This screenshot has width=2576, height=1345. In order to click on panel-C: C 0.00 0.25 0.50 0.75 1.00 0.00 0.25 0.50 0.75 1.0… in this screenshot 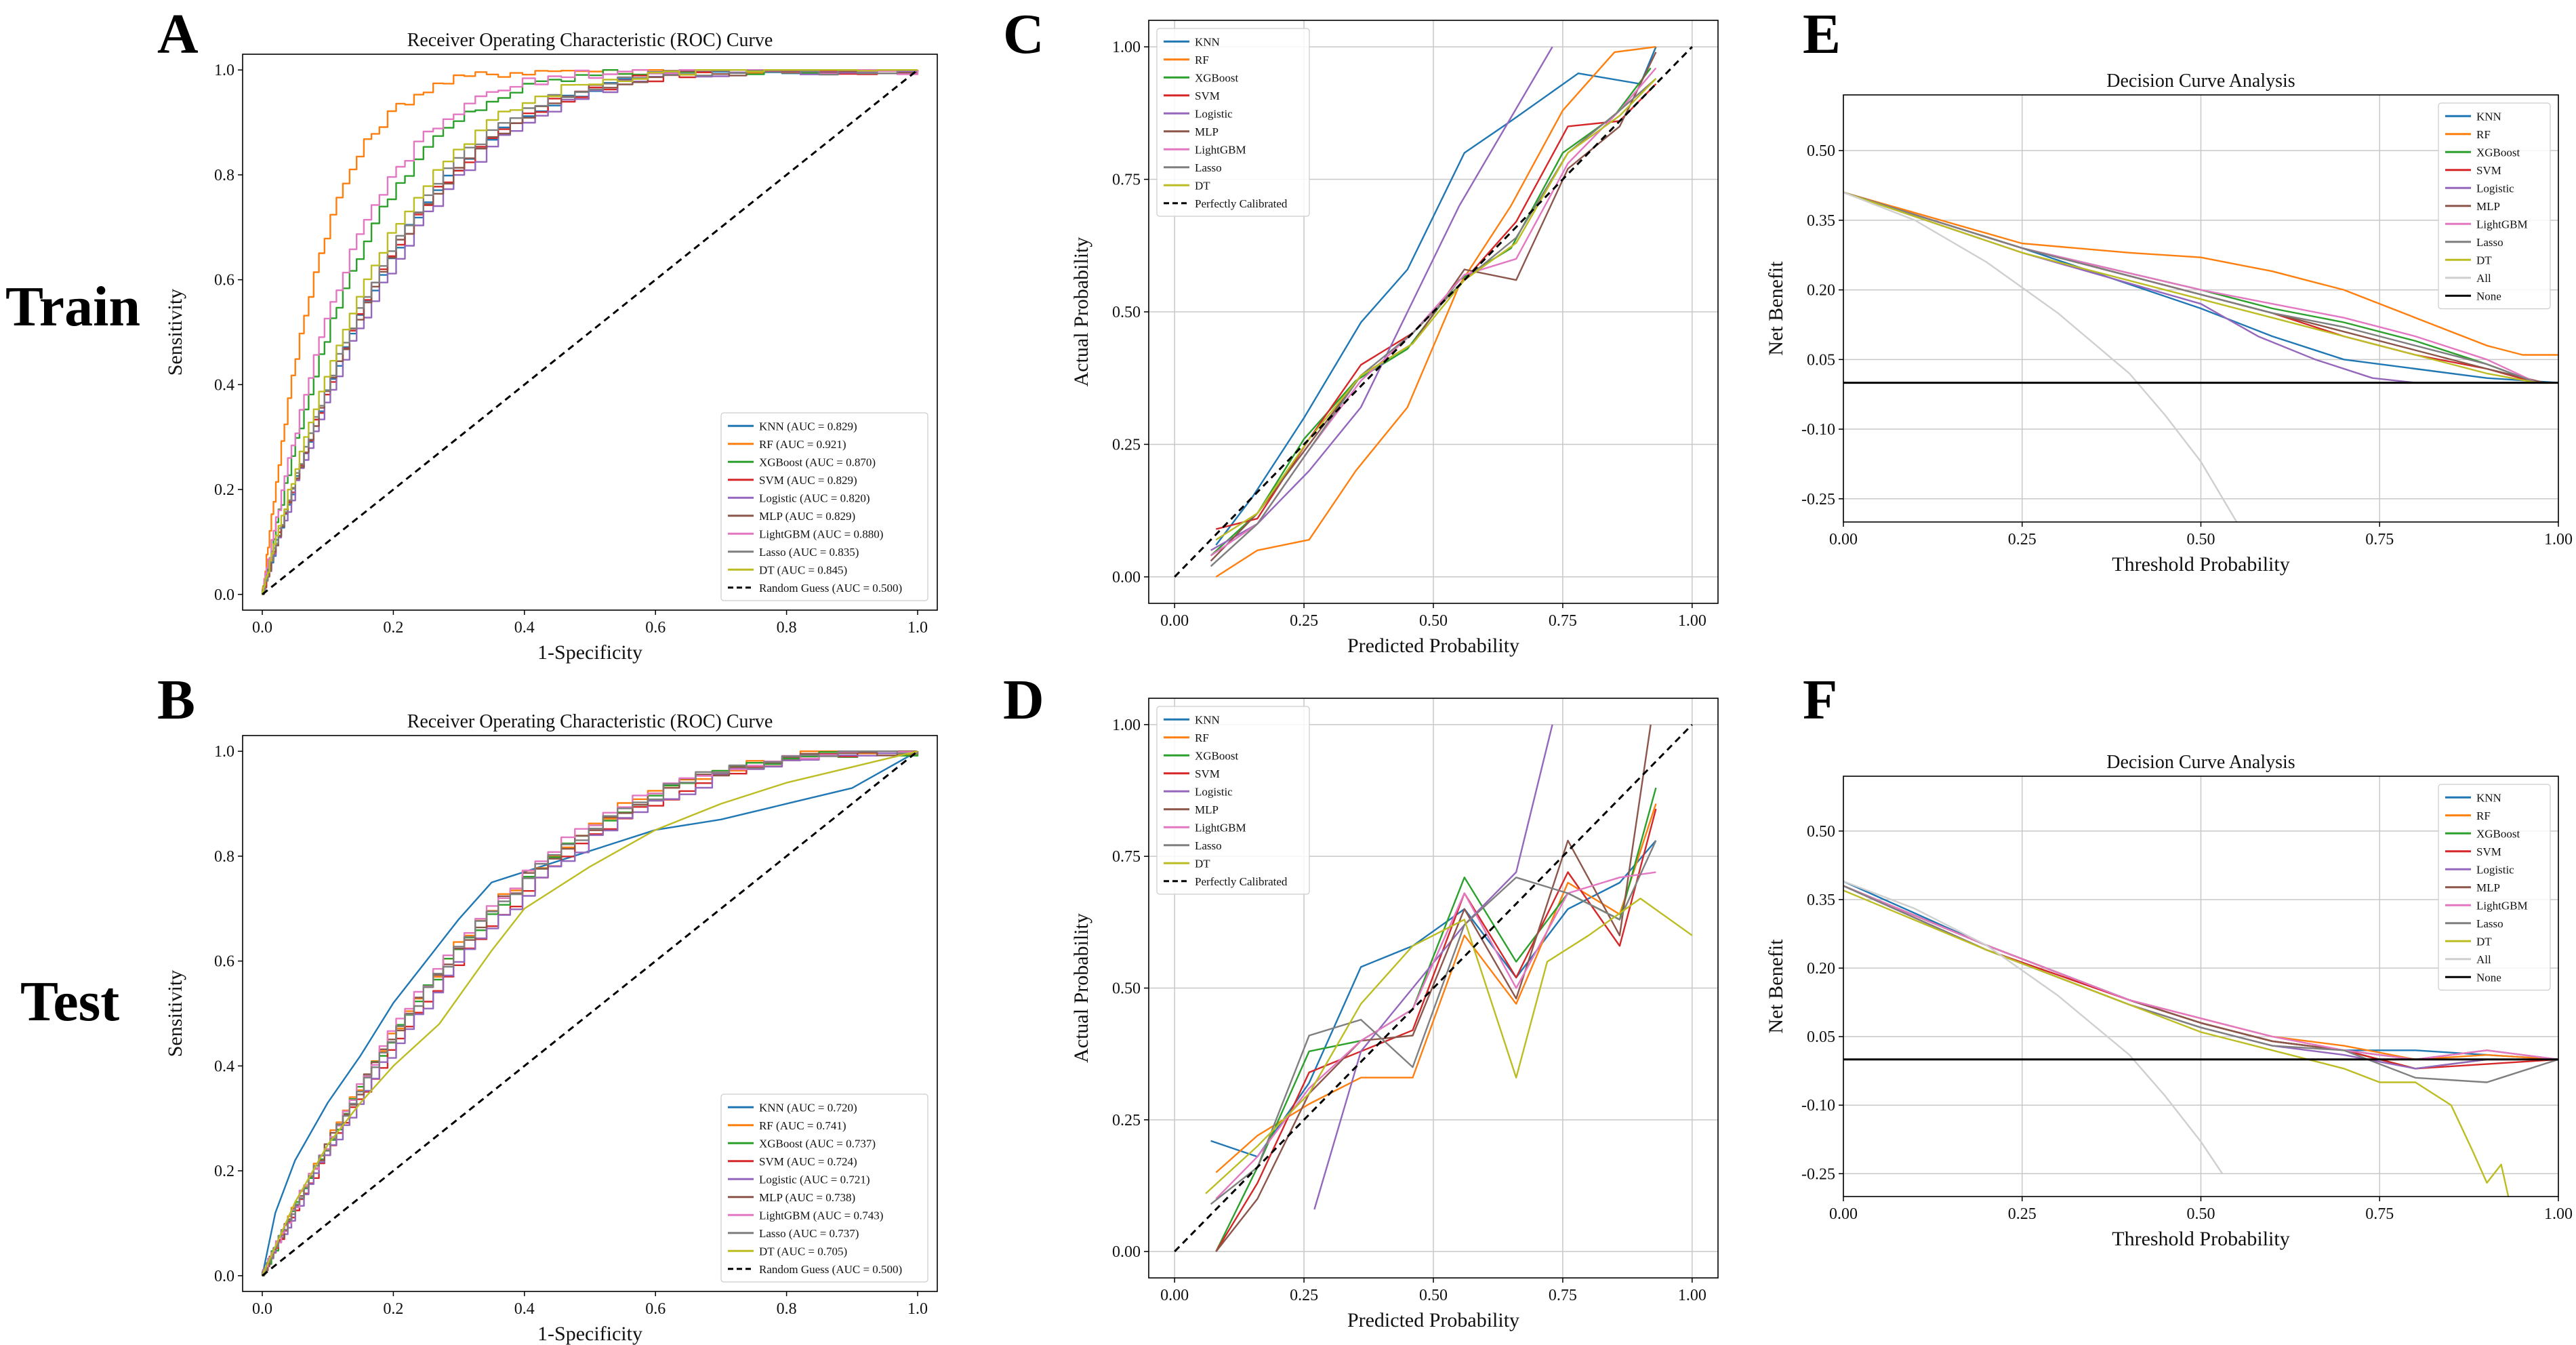, I will do `click(1361, 330)`.